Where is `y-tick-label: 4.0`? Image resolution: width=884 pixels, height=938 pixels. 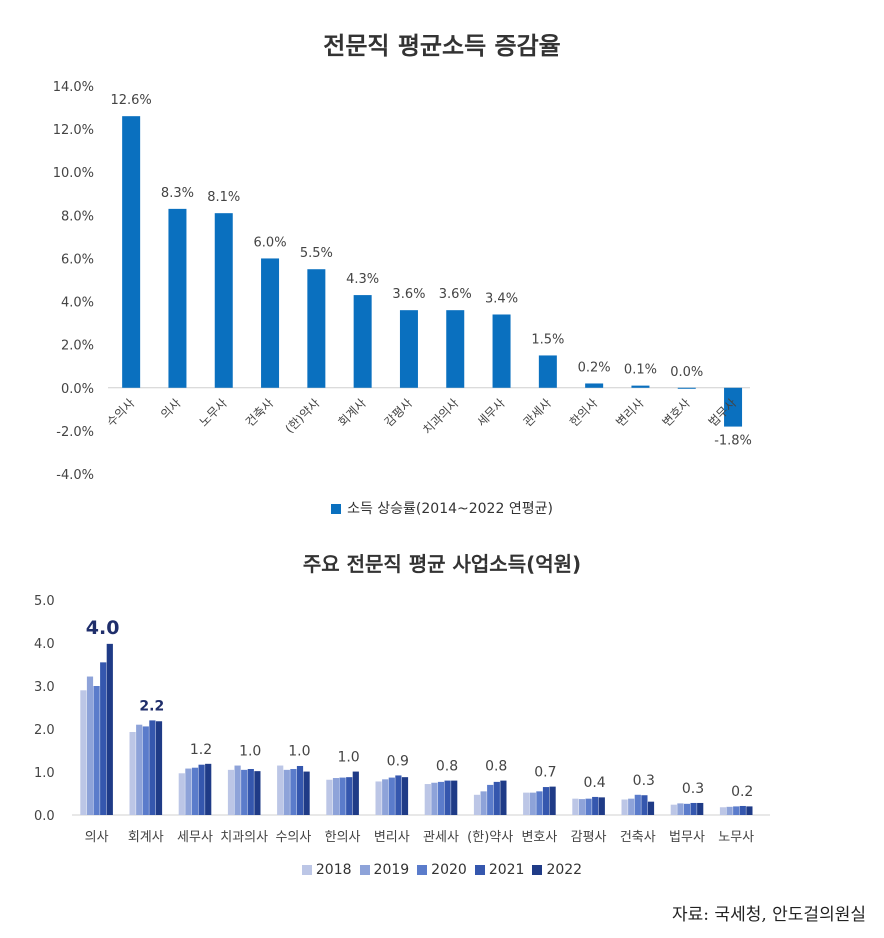 y-tick-label: 4.0 is located at coordinates (44, 644).